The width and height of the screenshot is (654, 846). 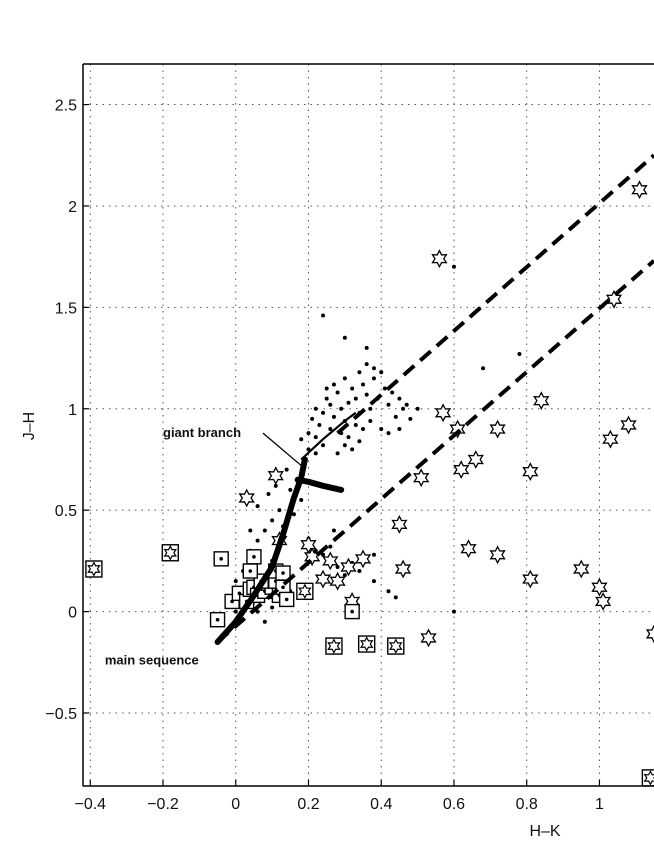 What do you see at coordinates (66, 511) in the screenshot?
I see `y-tick-label: 0.5` at bounding box center [66, 511].